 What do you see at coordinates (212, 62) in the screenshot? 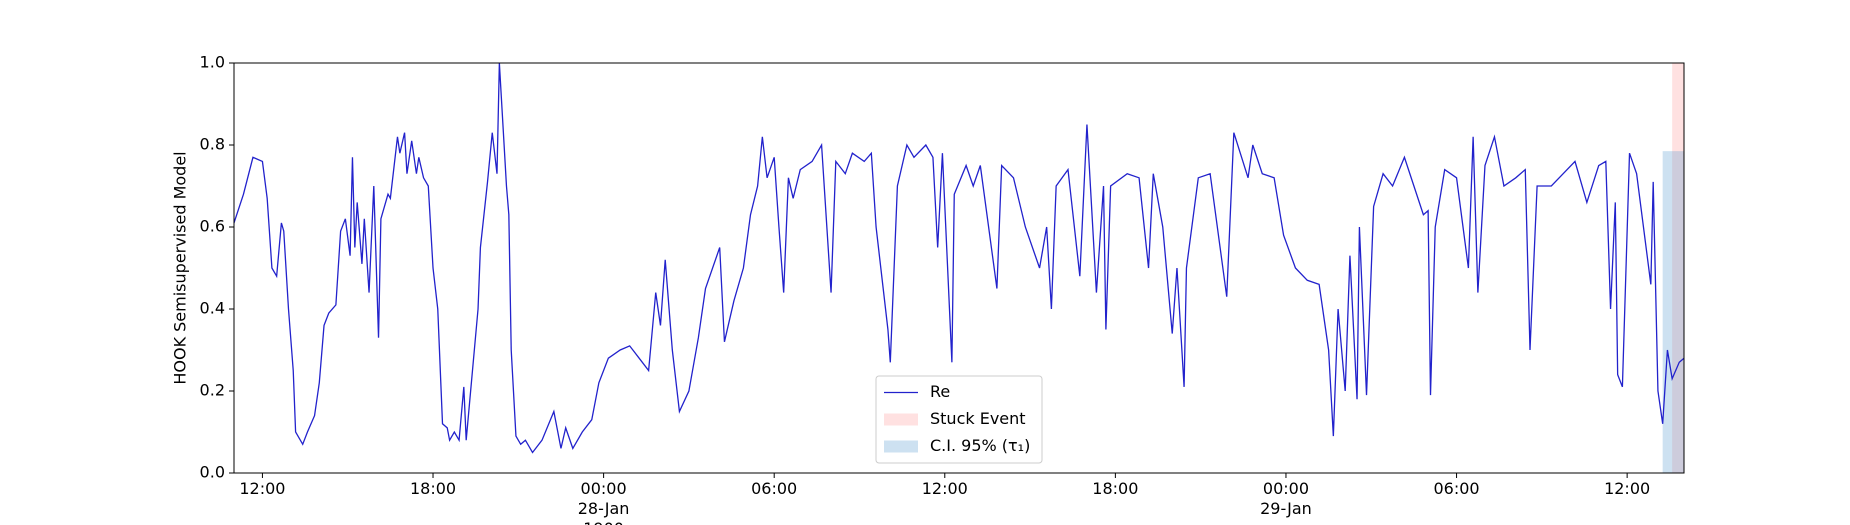
I see `y-tick-label: 1.0` at bounding box center [212, 62].